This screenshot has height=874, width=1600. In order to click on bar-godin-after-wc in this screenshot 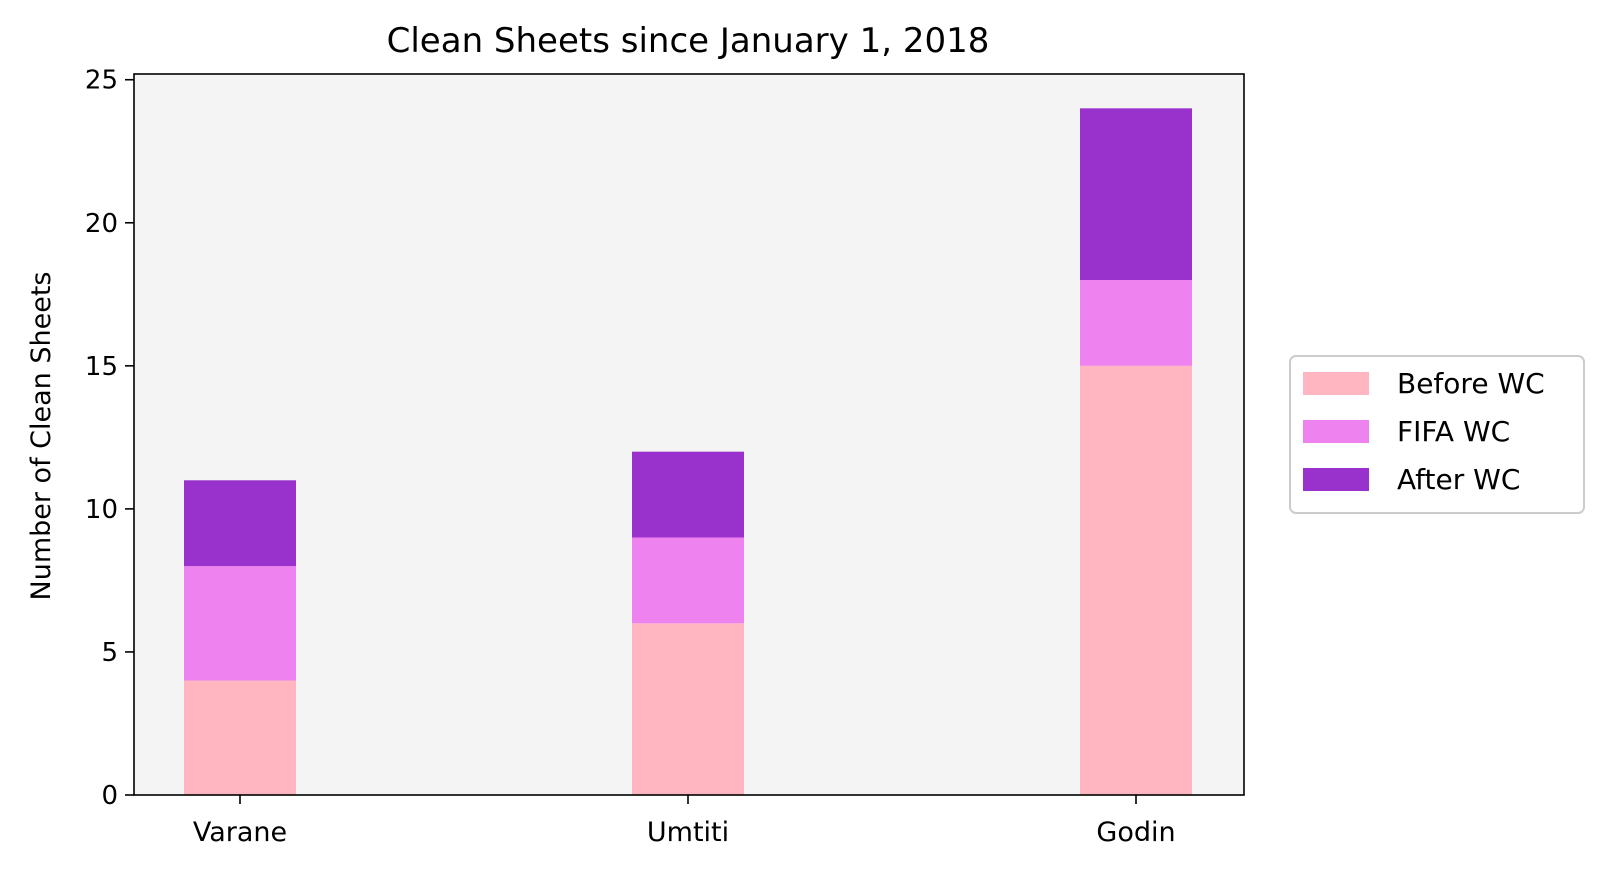, I will do `click(1136, 194)`.